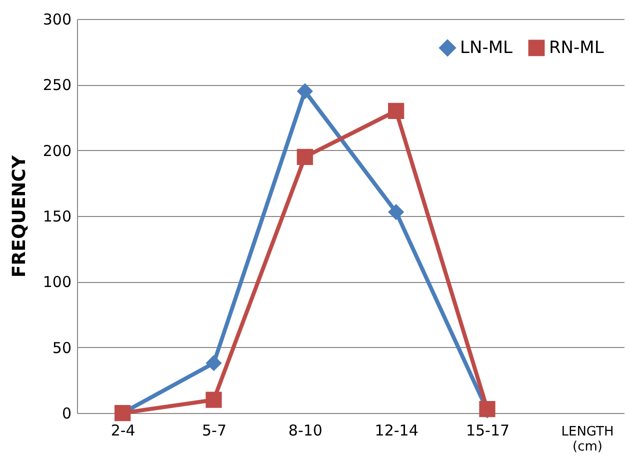  I want to click on x-axis-title: LENGTH (cm), so click(587, 439).